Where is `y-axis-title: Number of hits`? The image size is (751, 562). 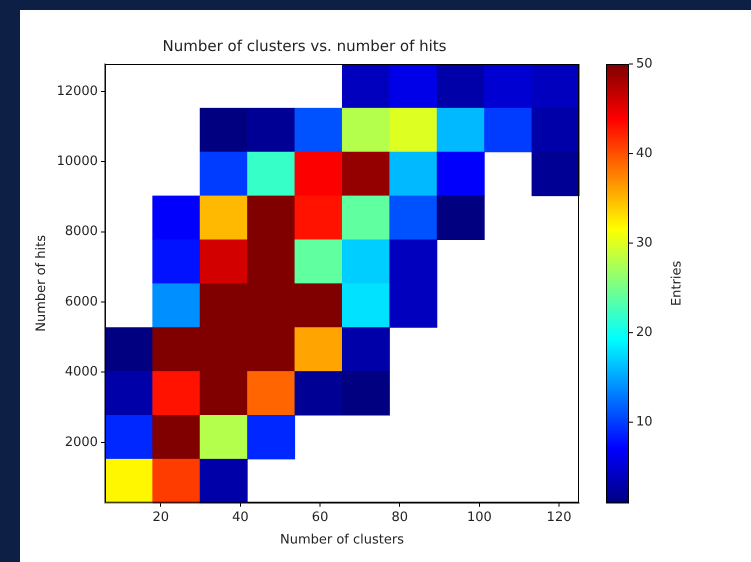
y-axis-title: Number of hits is located at coordinates (42, 283).